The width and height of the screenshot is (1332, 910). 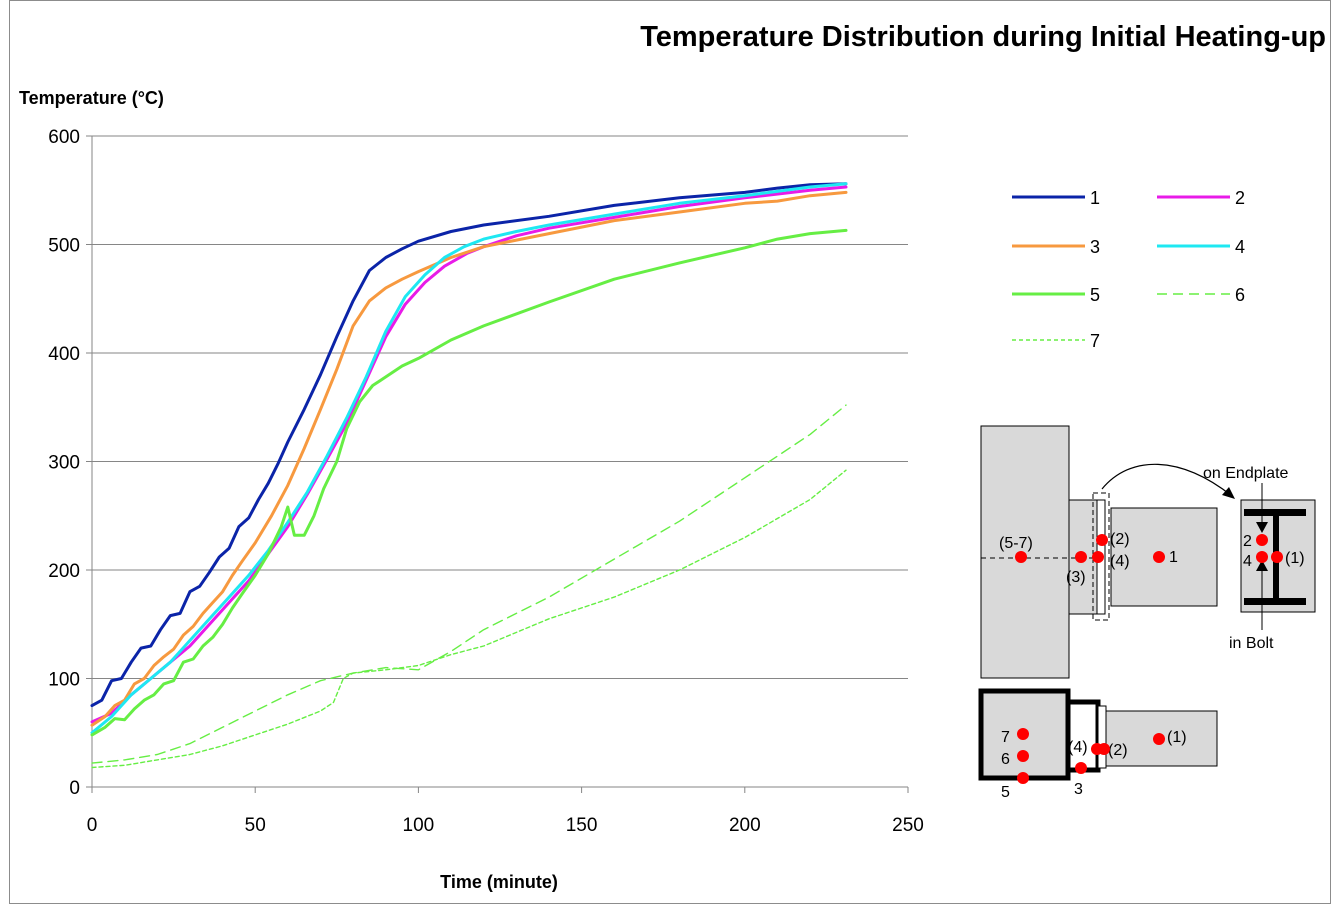 I want to click on label-in-bolt: in Bolt, so click(x=1251, y=643).